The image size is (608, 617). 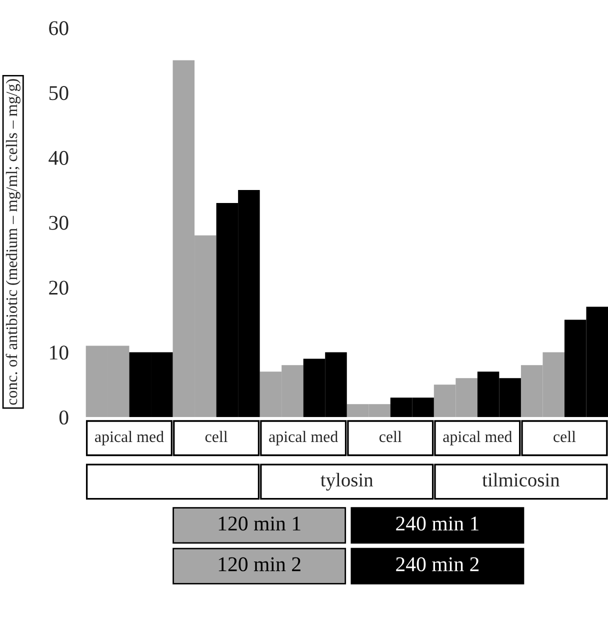 I want to click on text: 120 min 2, so click(x=259, y=564).